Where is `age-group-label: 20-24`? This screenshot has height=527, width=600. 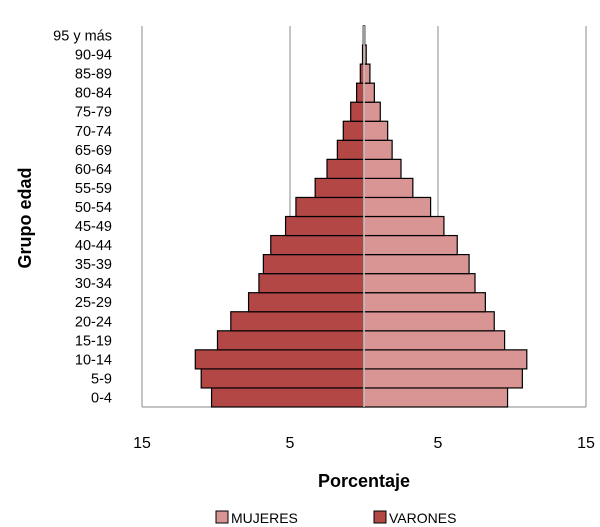
age-group-label: 20-24 is located at coordinates (93, 322).